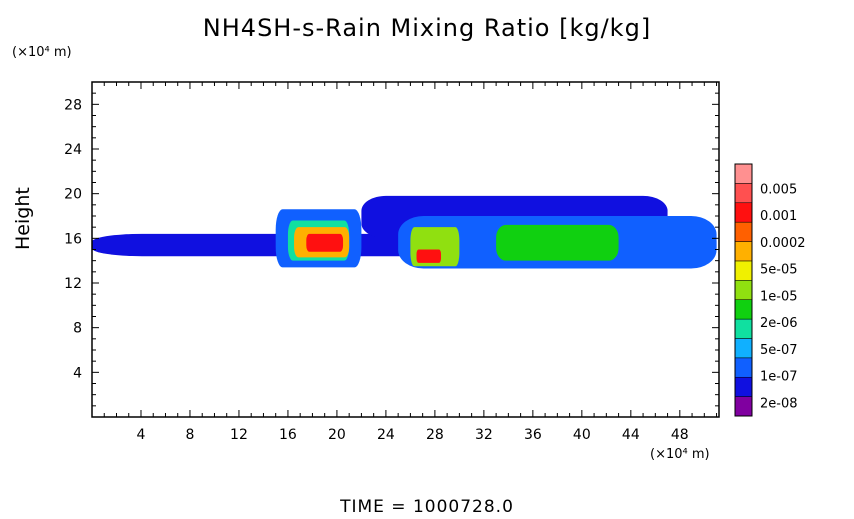  Describe the element at coordinates (73, 195) in the screenshot. I see `y-tick-label: 20` at that location.